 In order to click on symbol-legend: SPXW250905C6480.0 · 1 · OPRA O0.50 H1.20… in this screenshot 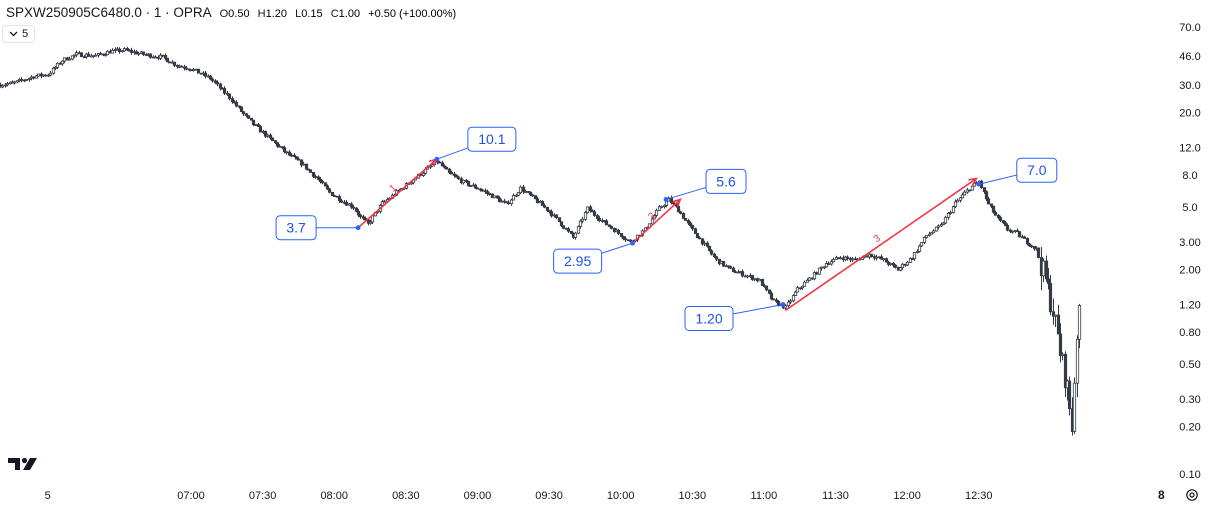, I will do `click(233, 12)`.